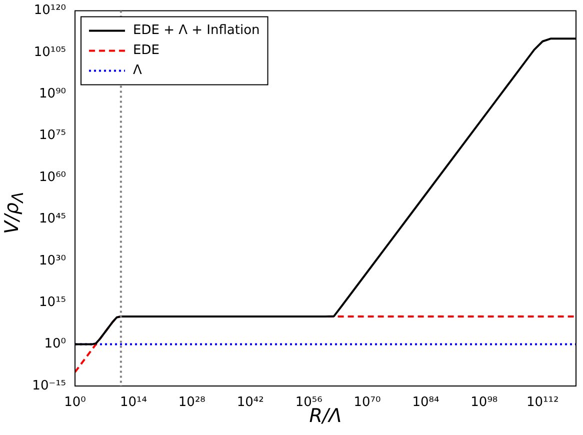 This screenshot has height=435, width=583. What do you see at coordinates (133, 402) in the screenshot?
I see `x-tick-label: 10¹⁴` at bounding box center [133, 402].